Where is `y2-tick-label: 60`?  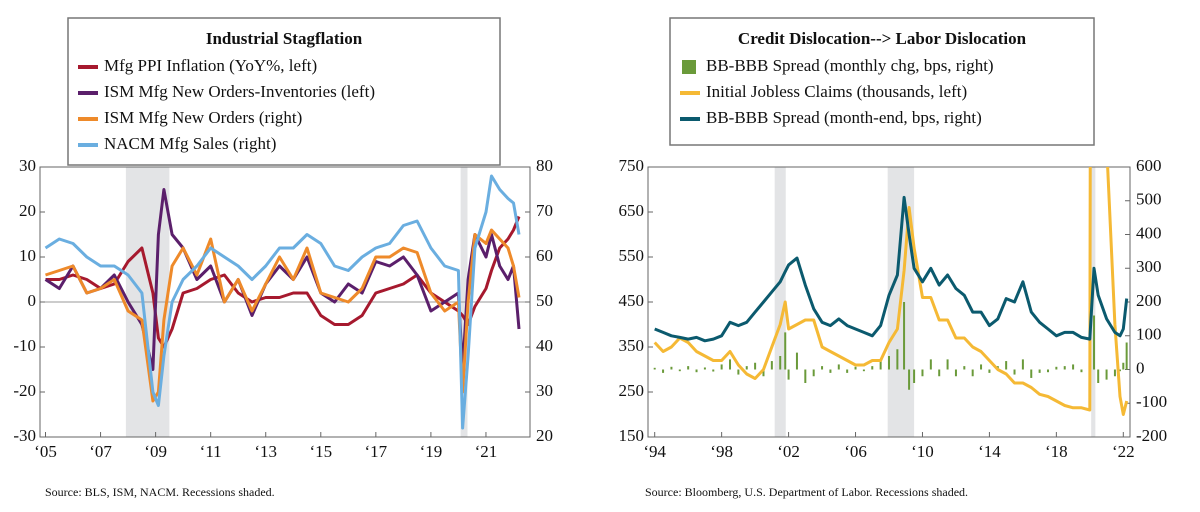
y2-tick-label: 60 is located at coordinates (544, 255).